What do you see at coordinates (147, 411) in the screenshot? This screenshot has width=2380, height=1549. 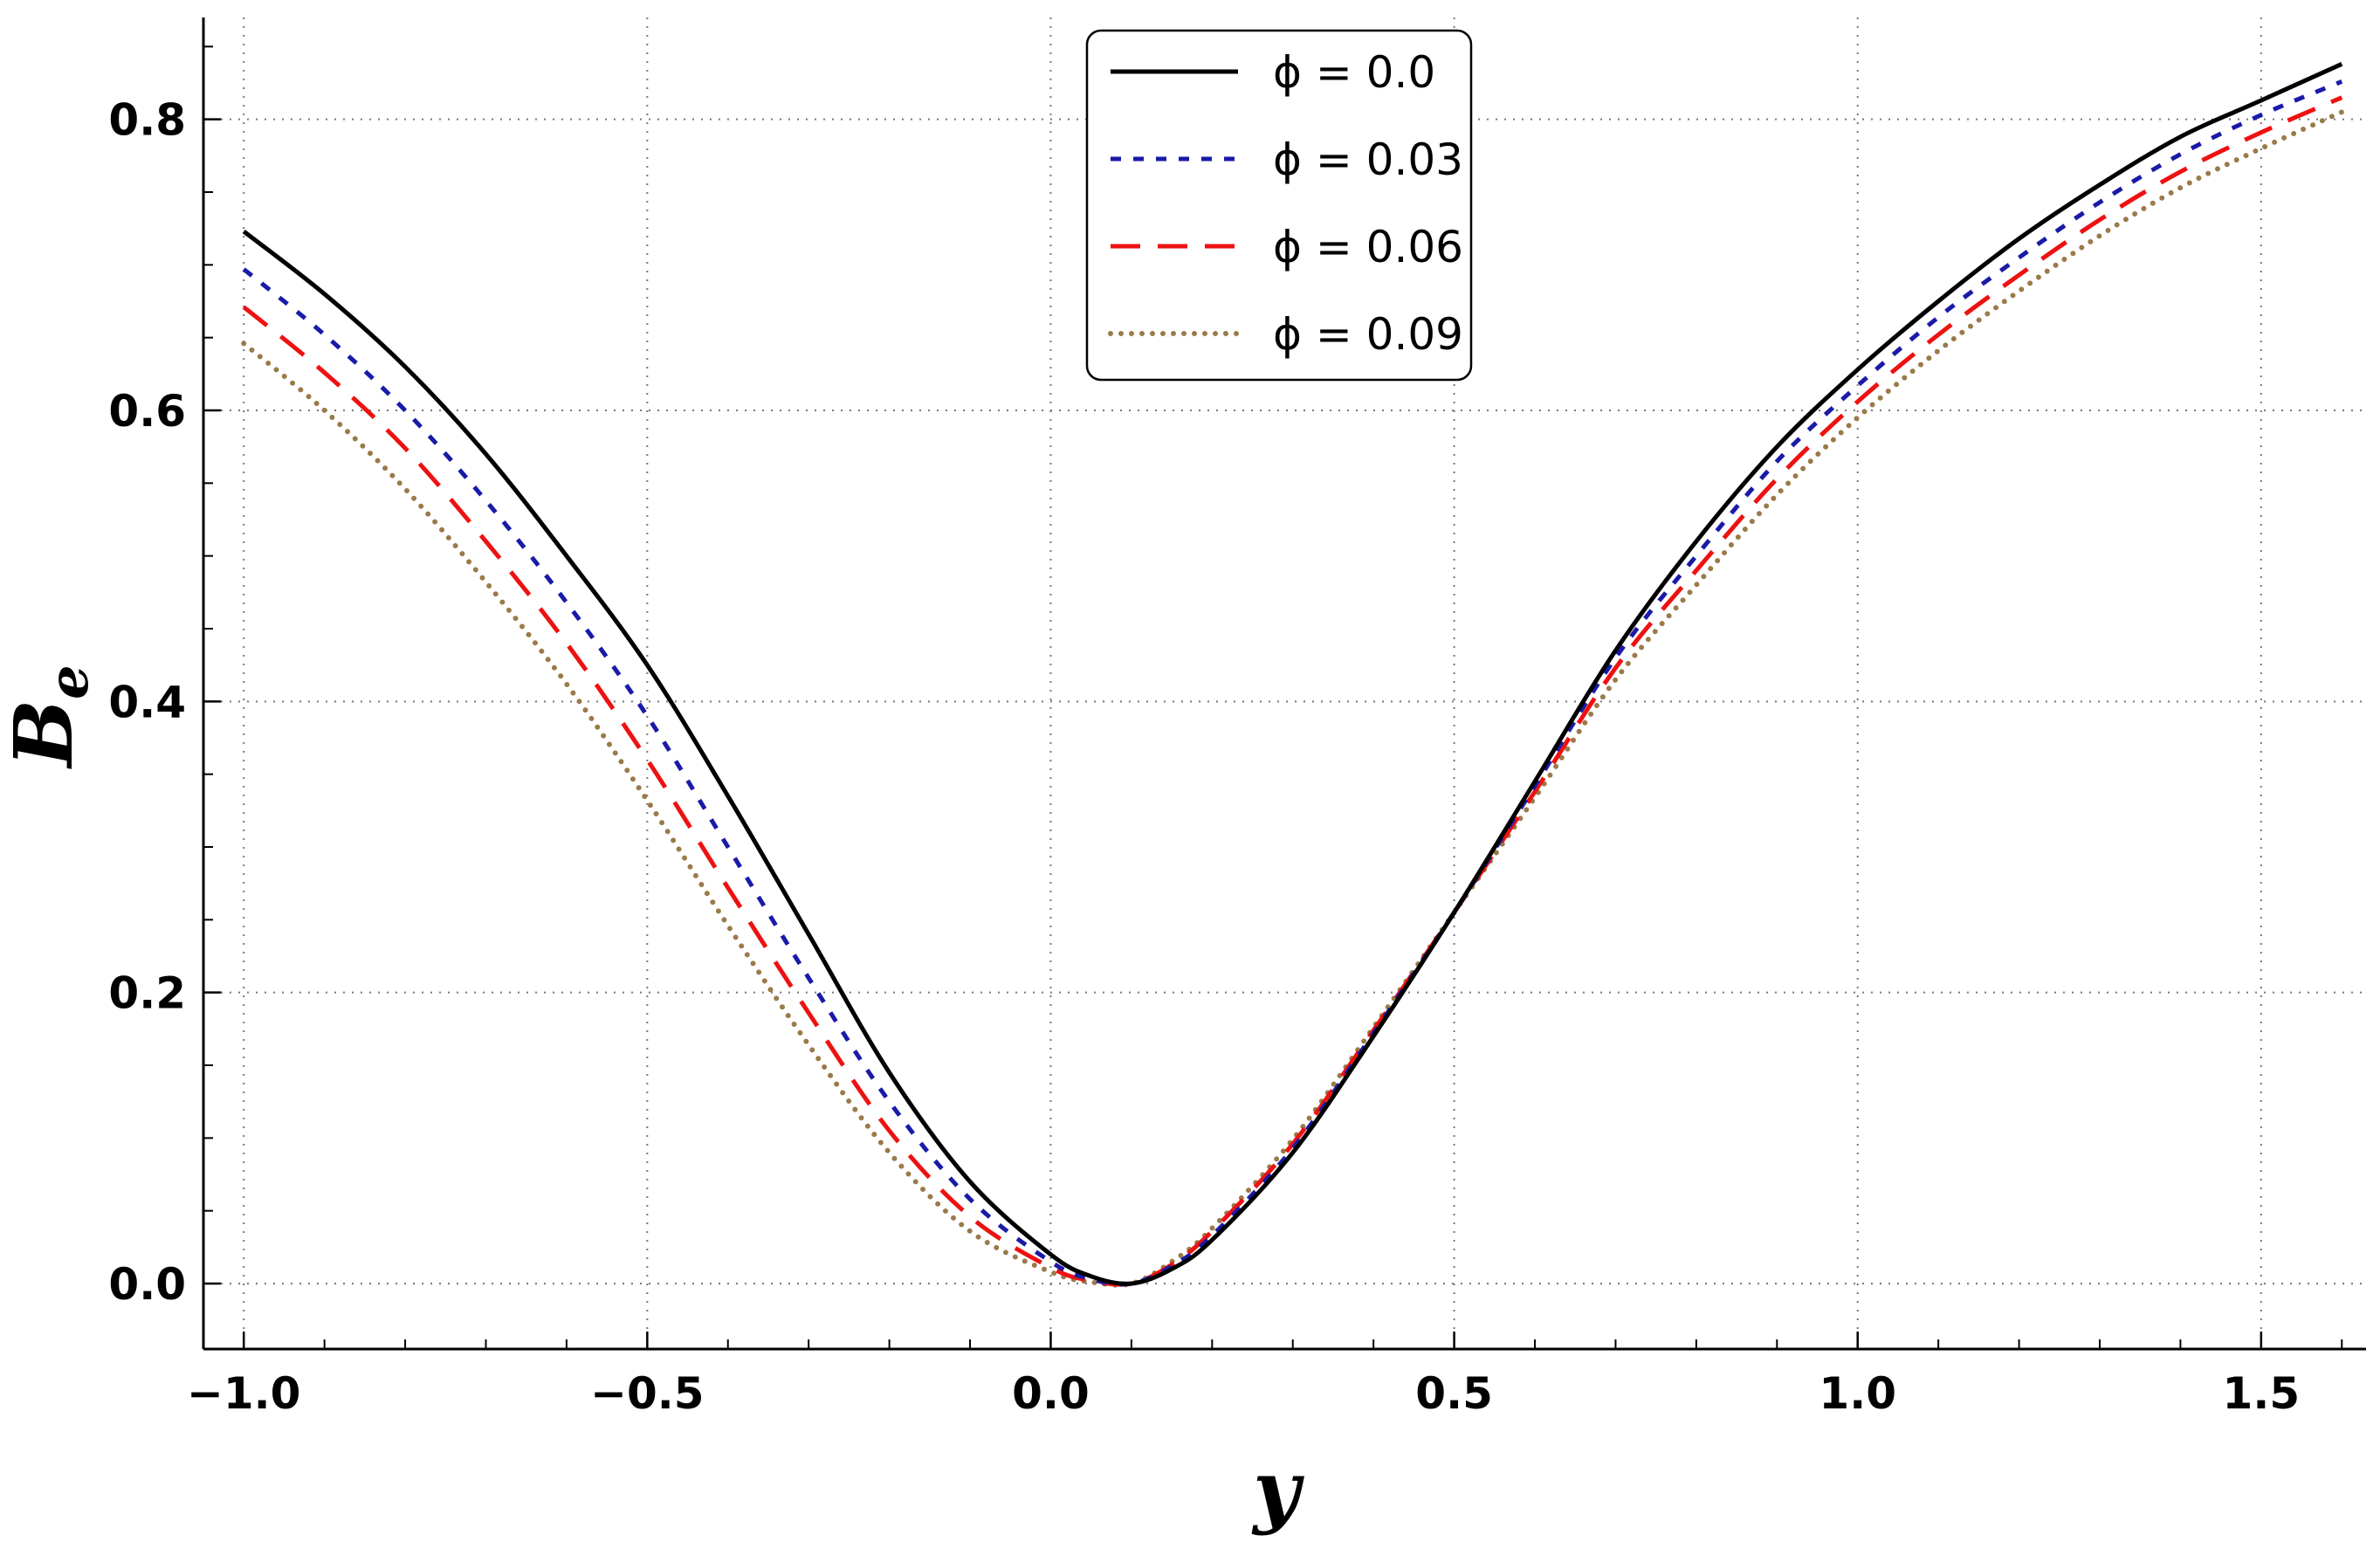 I see `y-tick-label: 0.6` at bounding box center [147, 411].